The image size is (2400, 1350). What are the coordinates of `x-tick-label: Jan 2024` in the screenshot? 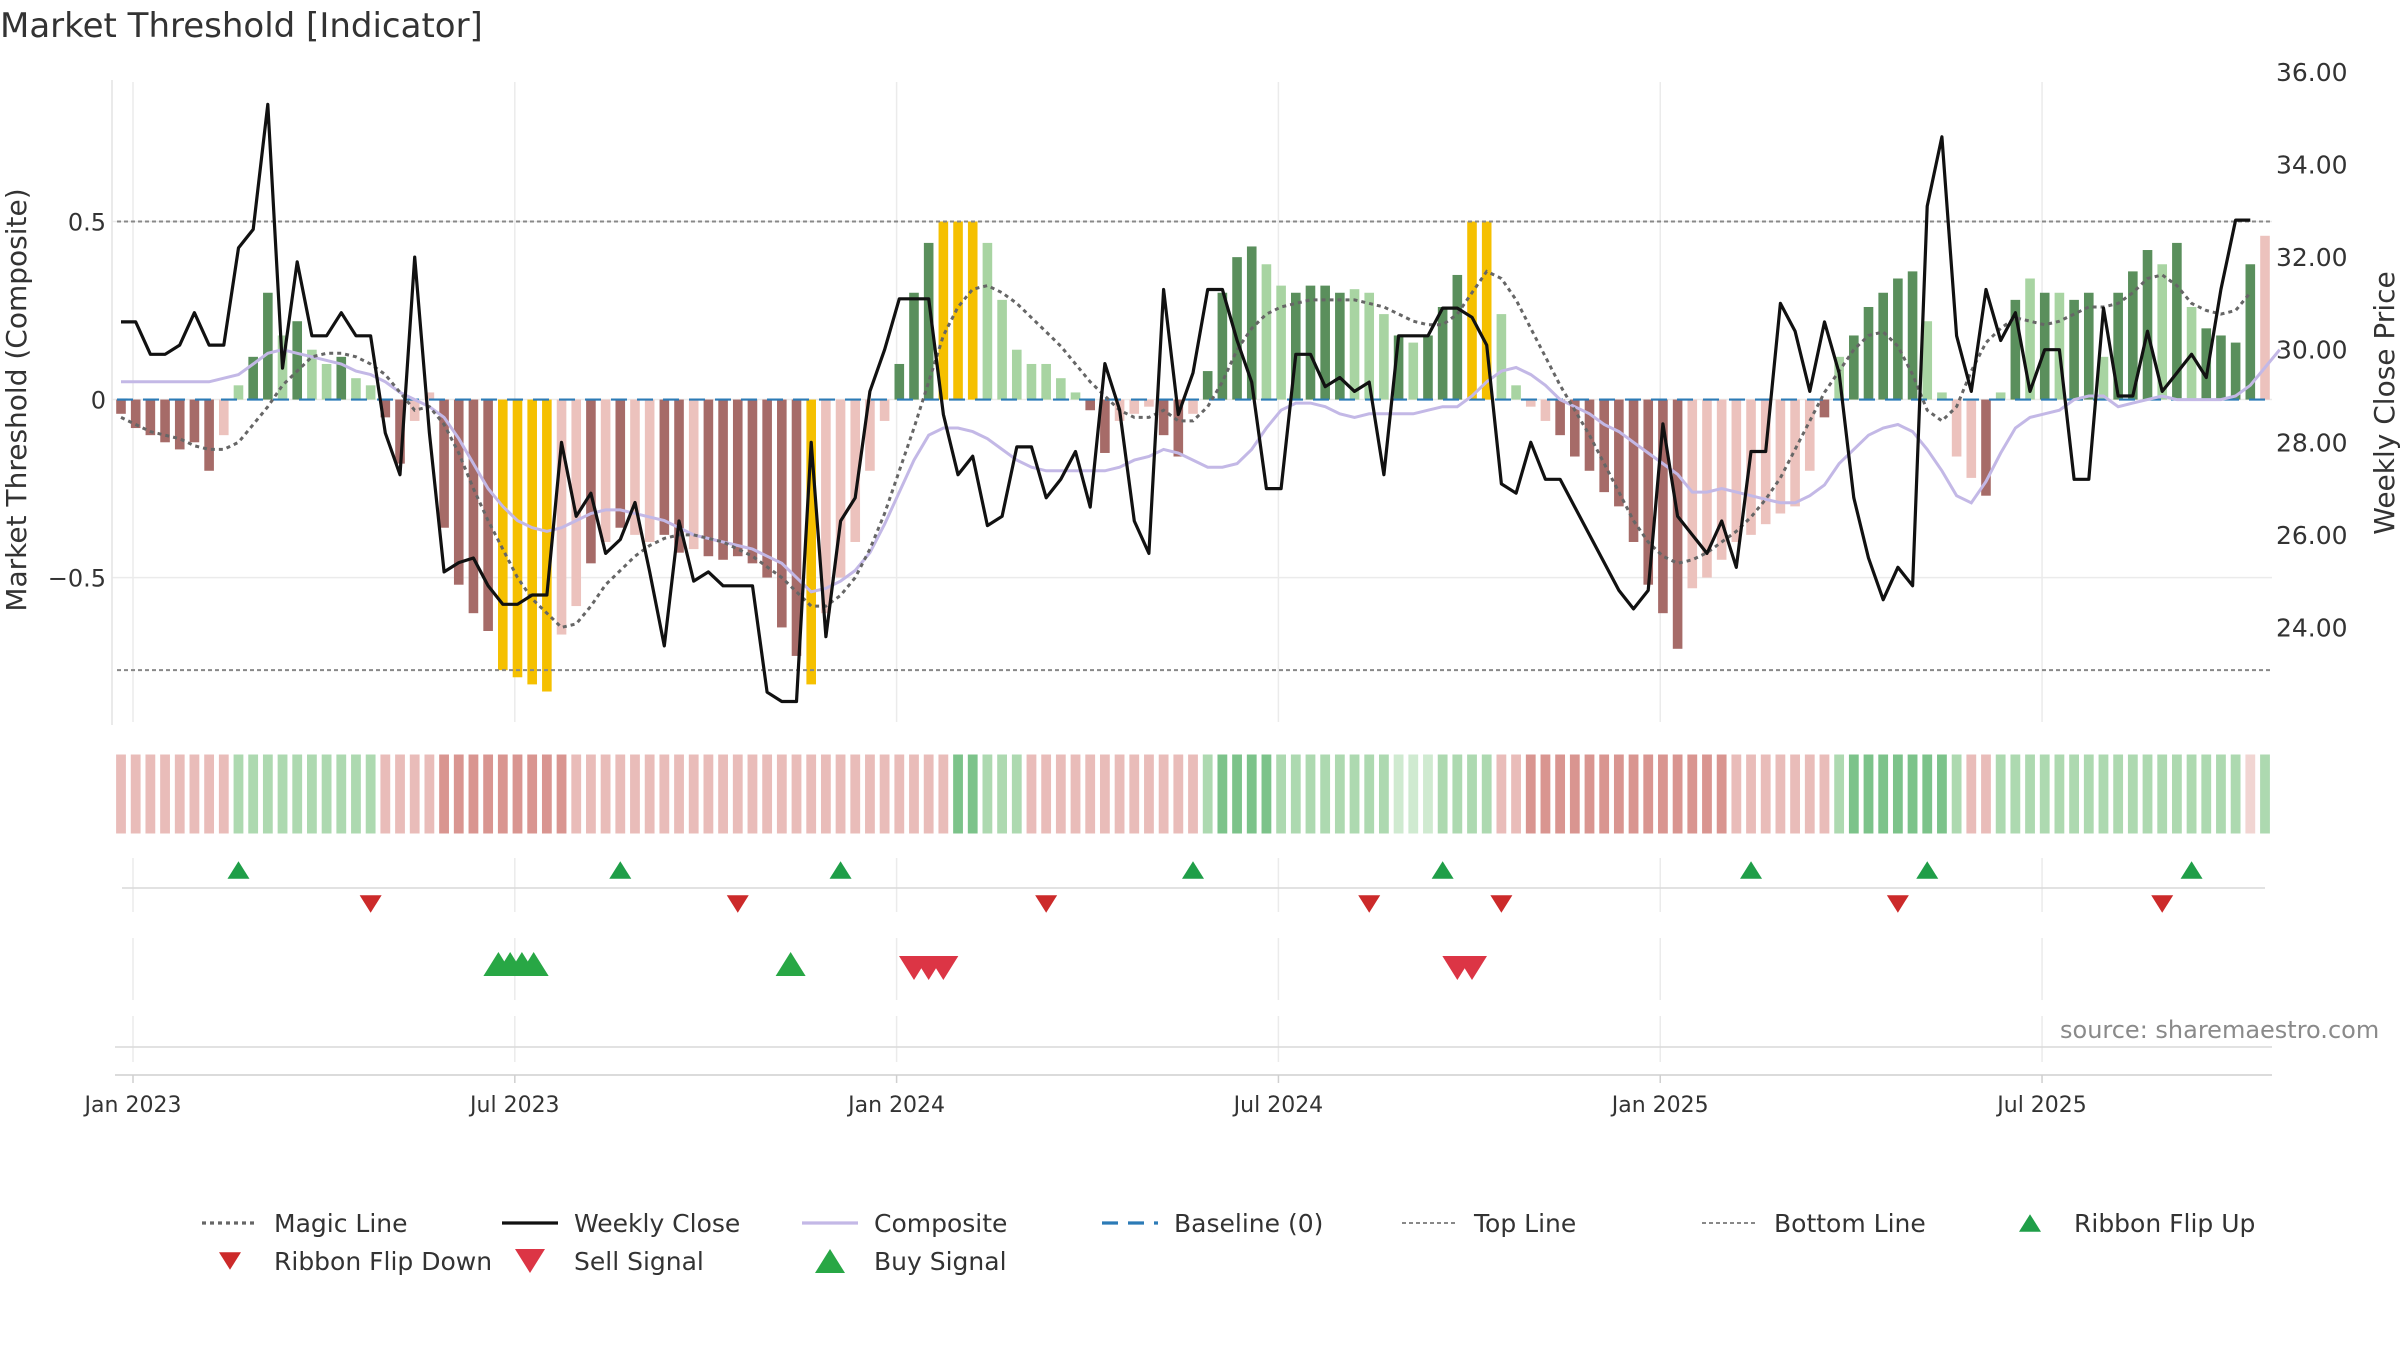 It's located at (895, 1105).